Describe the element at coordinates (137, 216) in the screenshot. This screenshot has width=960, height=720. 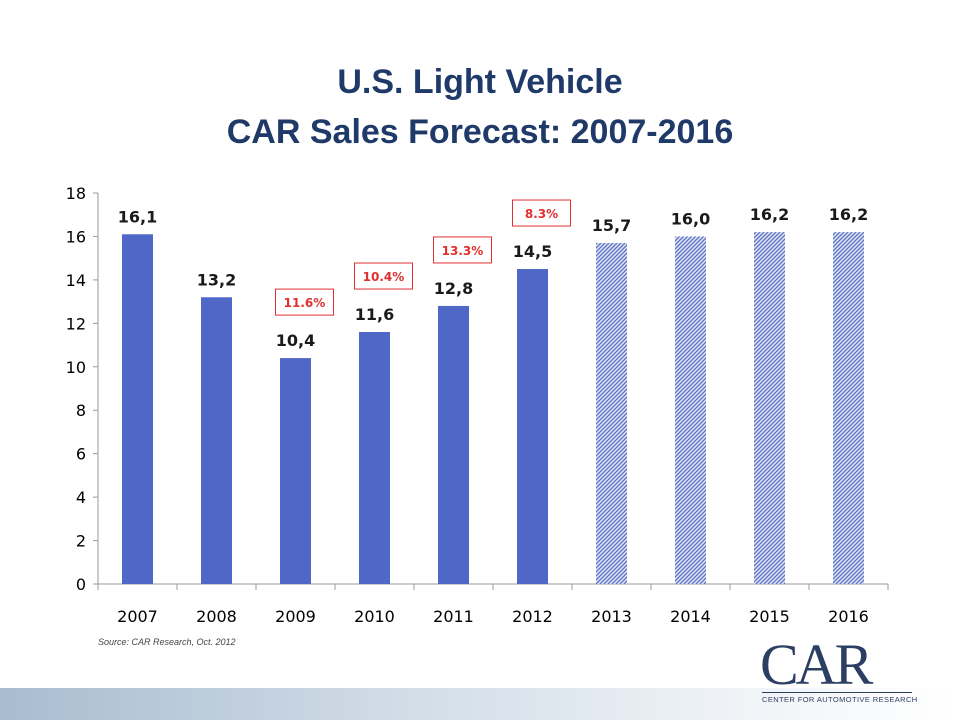
I see `data-label: 16,1` at that location.